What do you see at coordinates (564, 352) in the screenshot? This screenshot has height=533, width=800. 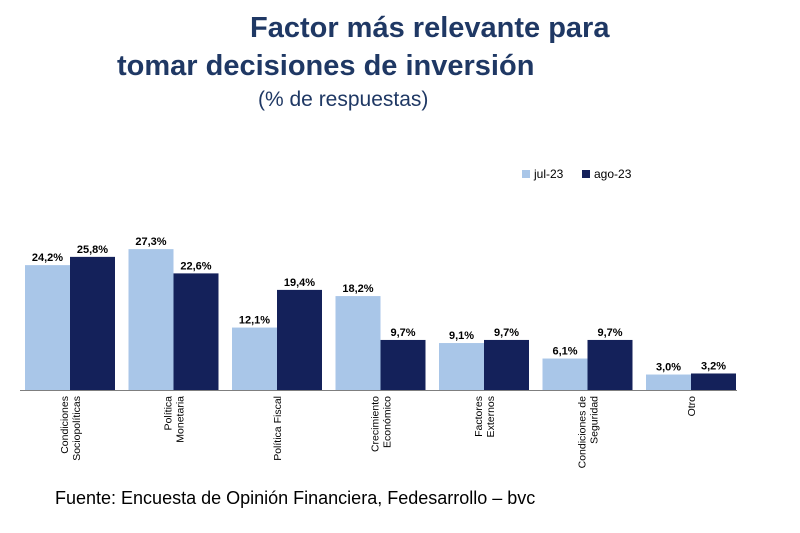 I see `data-label-jul-23-5: 6,1%` at bounding box center [564, 352].